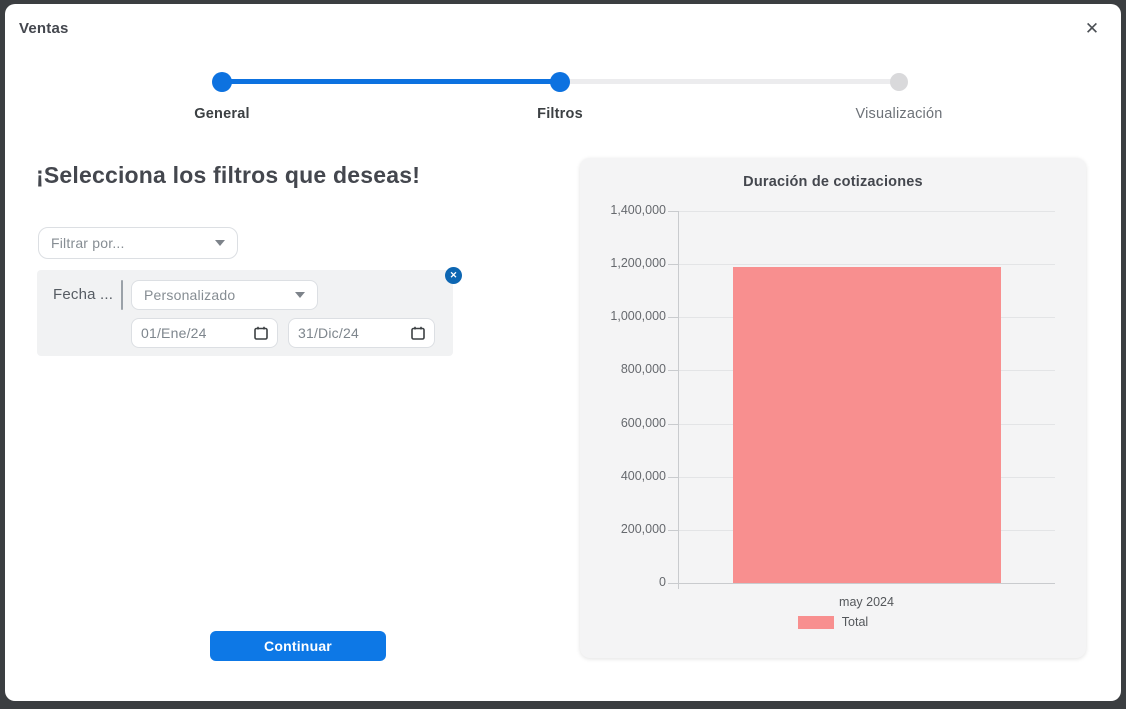 The height and width of the screenshot is (709, 1126). What do you see at coordinates (855, 622) in the screenshot?
I see `legend-label: Total` at bounding box center [855, 622].